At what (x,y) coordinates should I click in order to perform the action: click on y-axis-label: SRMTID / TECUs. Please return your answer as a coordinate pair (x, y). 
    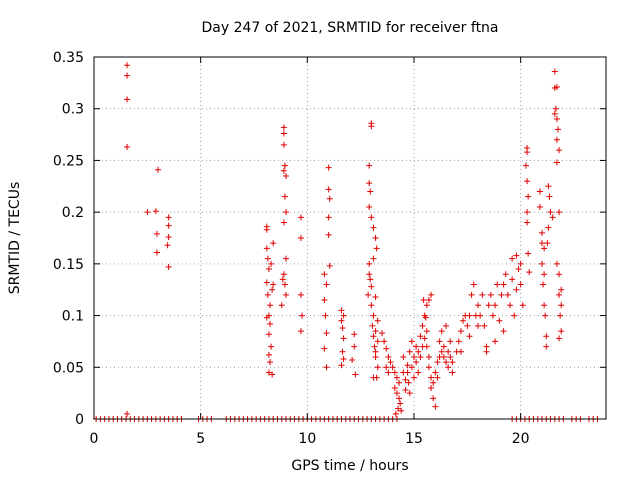
    Looking at the image, I should click on (15, 238).